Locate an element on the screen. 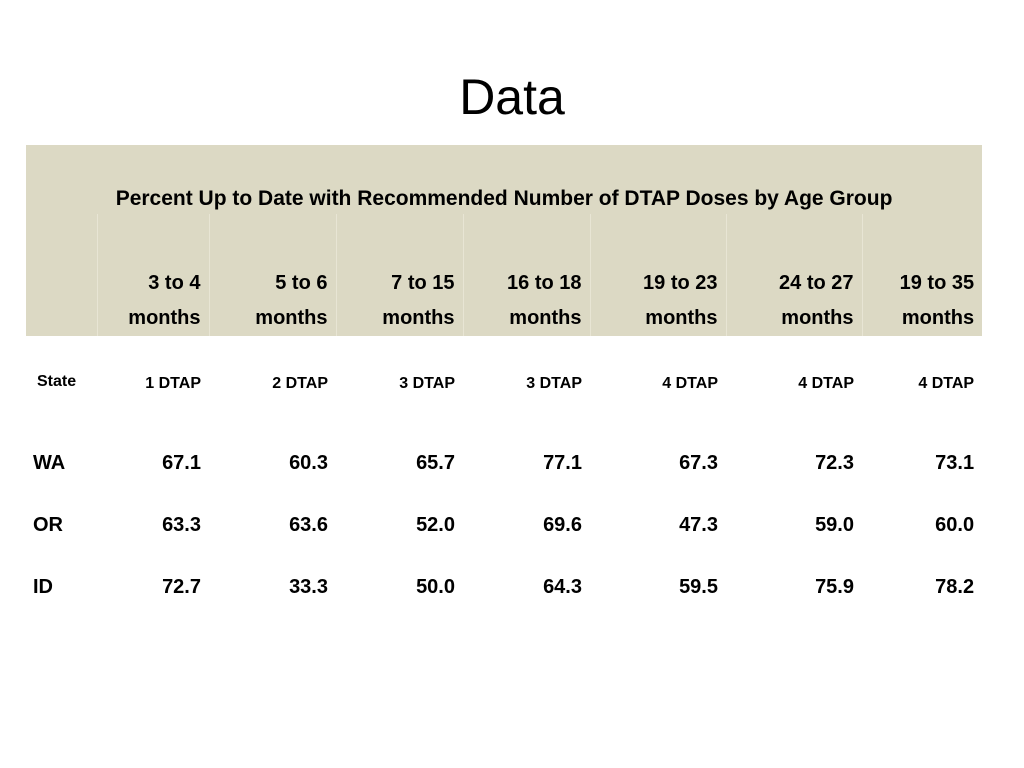 This screenshot has width=1024, height=768. table-row: WA 67.1 60.3 65.7 77.1 67.3 72.3 73.1 is located at coordinates (504, 463).